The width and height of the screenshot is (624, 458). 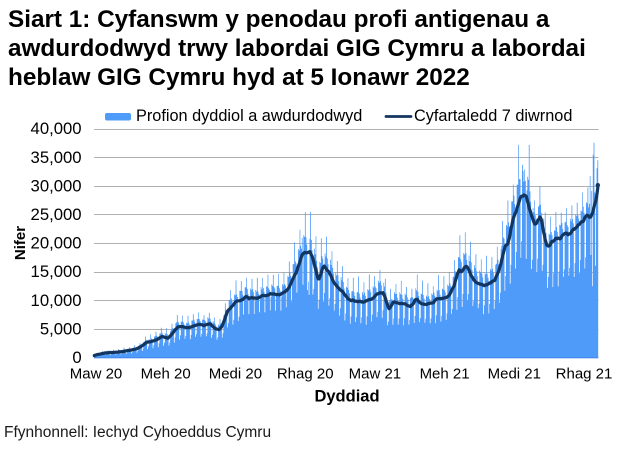 I want to click on svg-text: 5,000, so click(x=61, y=328).